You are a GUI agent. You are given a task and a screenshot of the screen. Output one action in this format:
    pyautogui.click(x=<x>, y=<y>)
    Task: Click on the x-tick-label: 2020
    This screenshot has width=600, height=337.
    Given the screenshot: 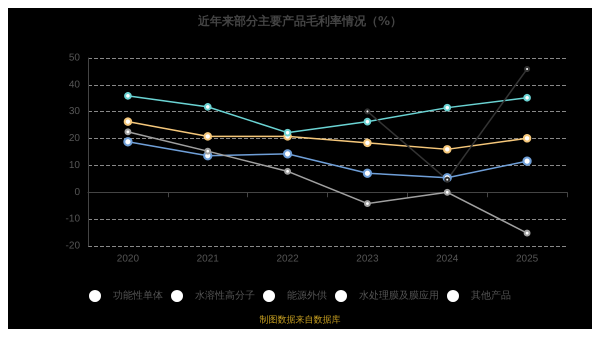 What is the action you would take?
    pyautogui.click(x=128, y=259)
    